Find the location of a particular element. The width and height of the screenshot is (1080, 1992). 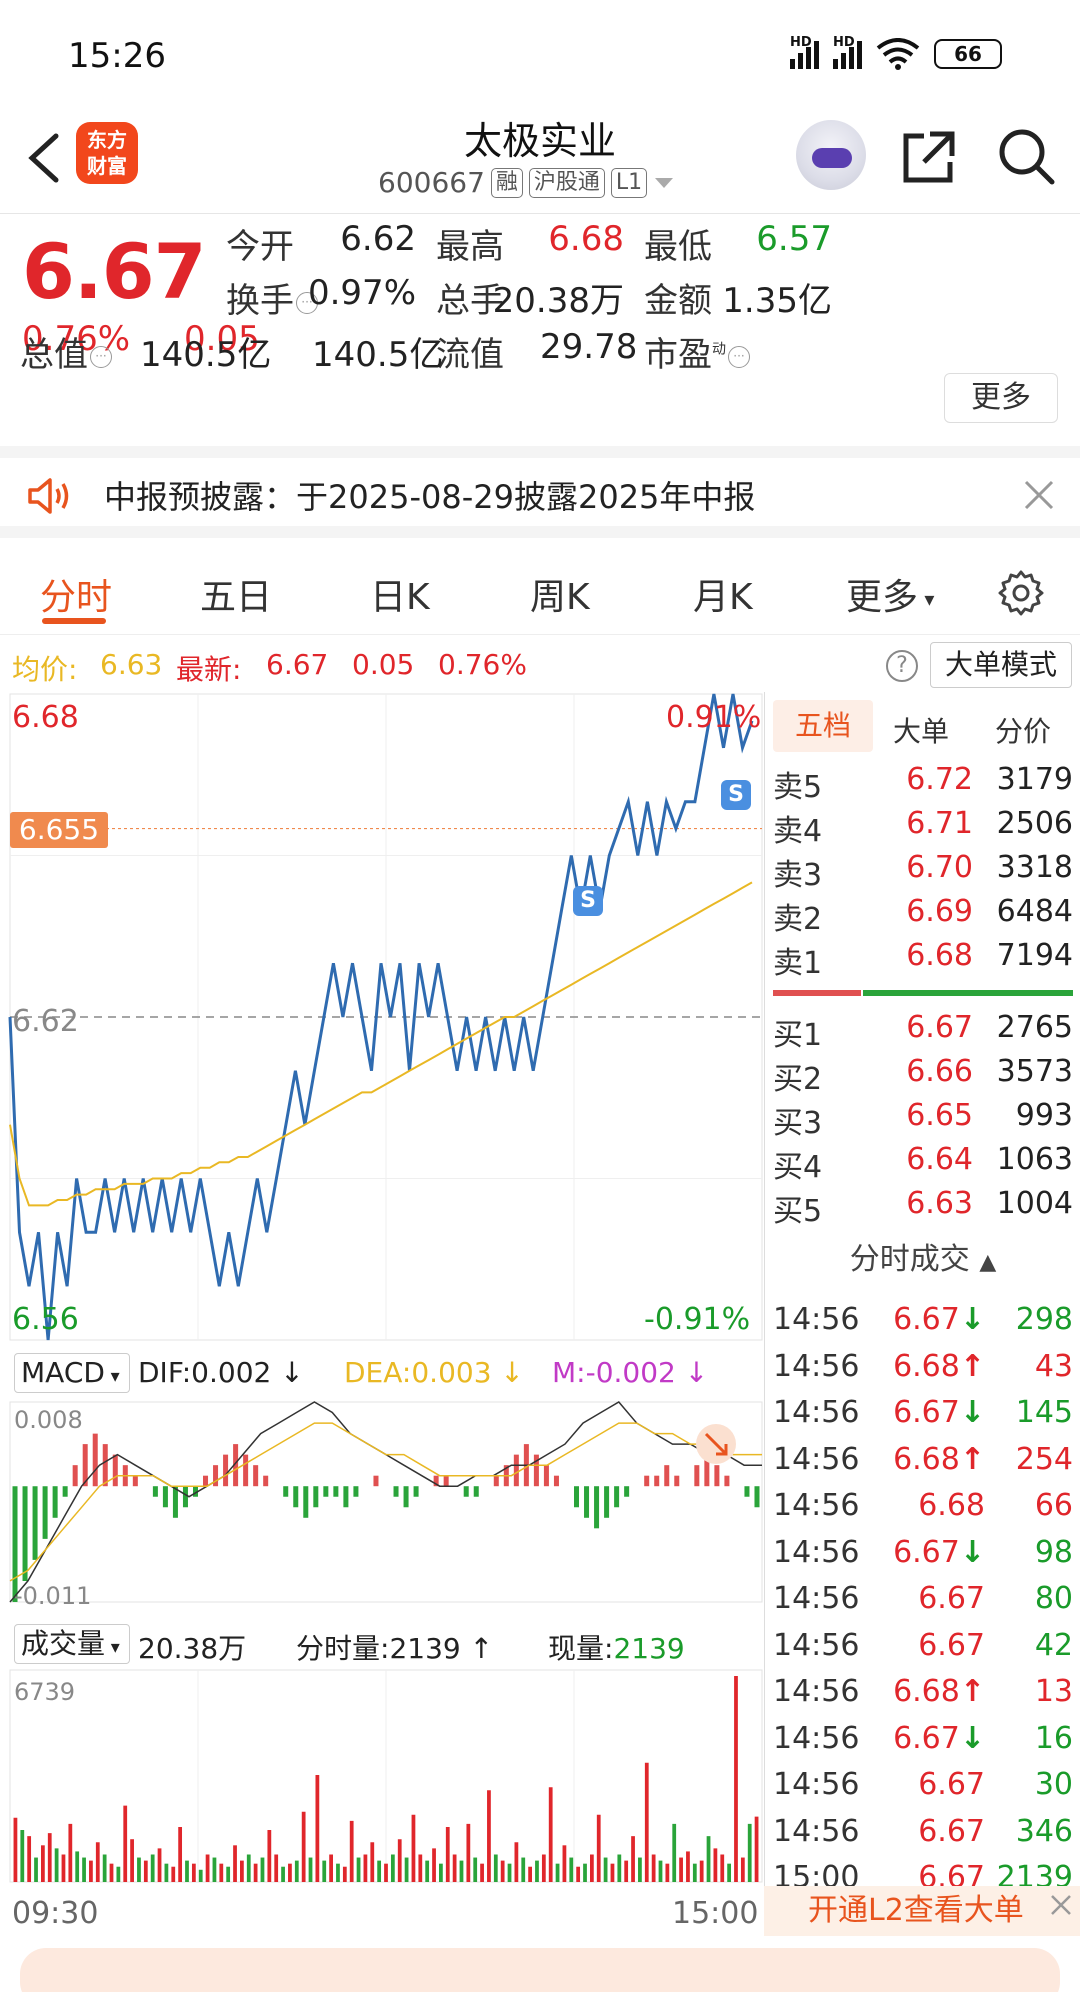

deals-title-label: 分时成交 is located at coordinates (909, 1259).